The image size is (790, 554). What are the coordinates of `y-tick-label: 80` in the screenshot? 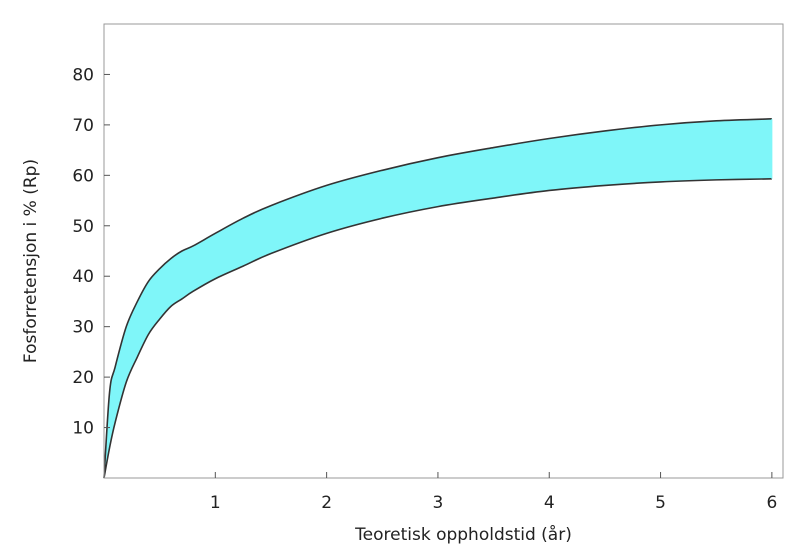 It's located at (83, 75).